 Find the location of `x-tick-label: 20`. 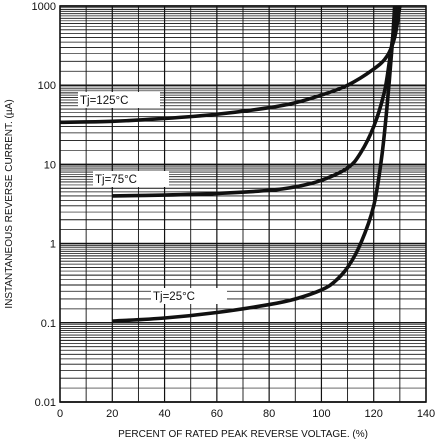

x-tick-label: 20 is located at coordinates (112, 414).